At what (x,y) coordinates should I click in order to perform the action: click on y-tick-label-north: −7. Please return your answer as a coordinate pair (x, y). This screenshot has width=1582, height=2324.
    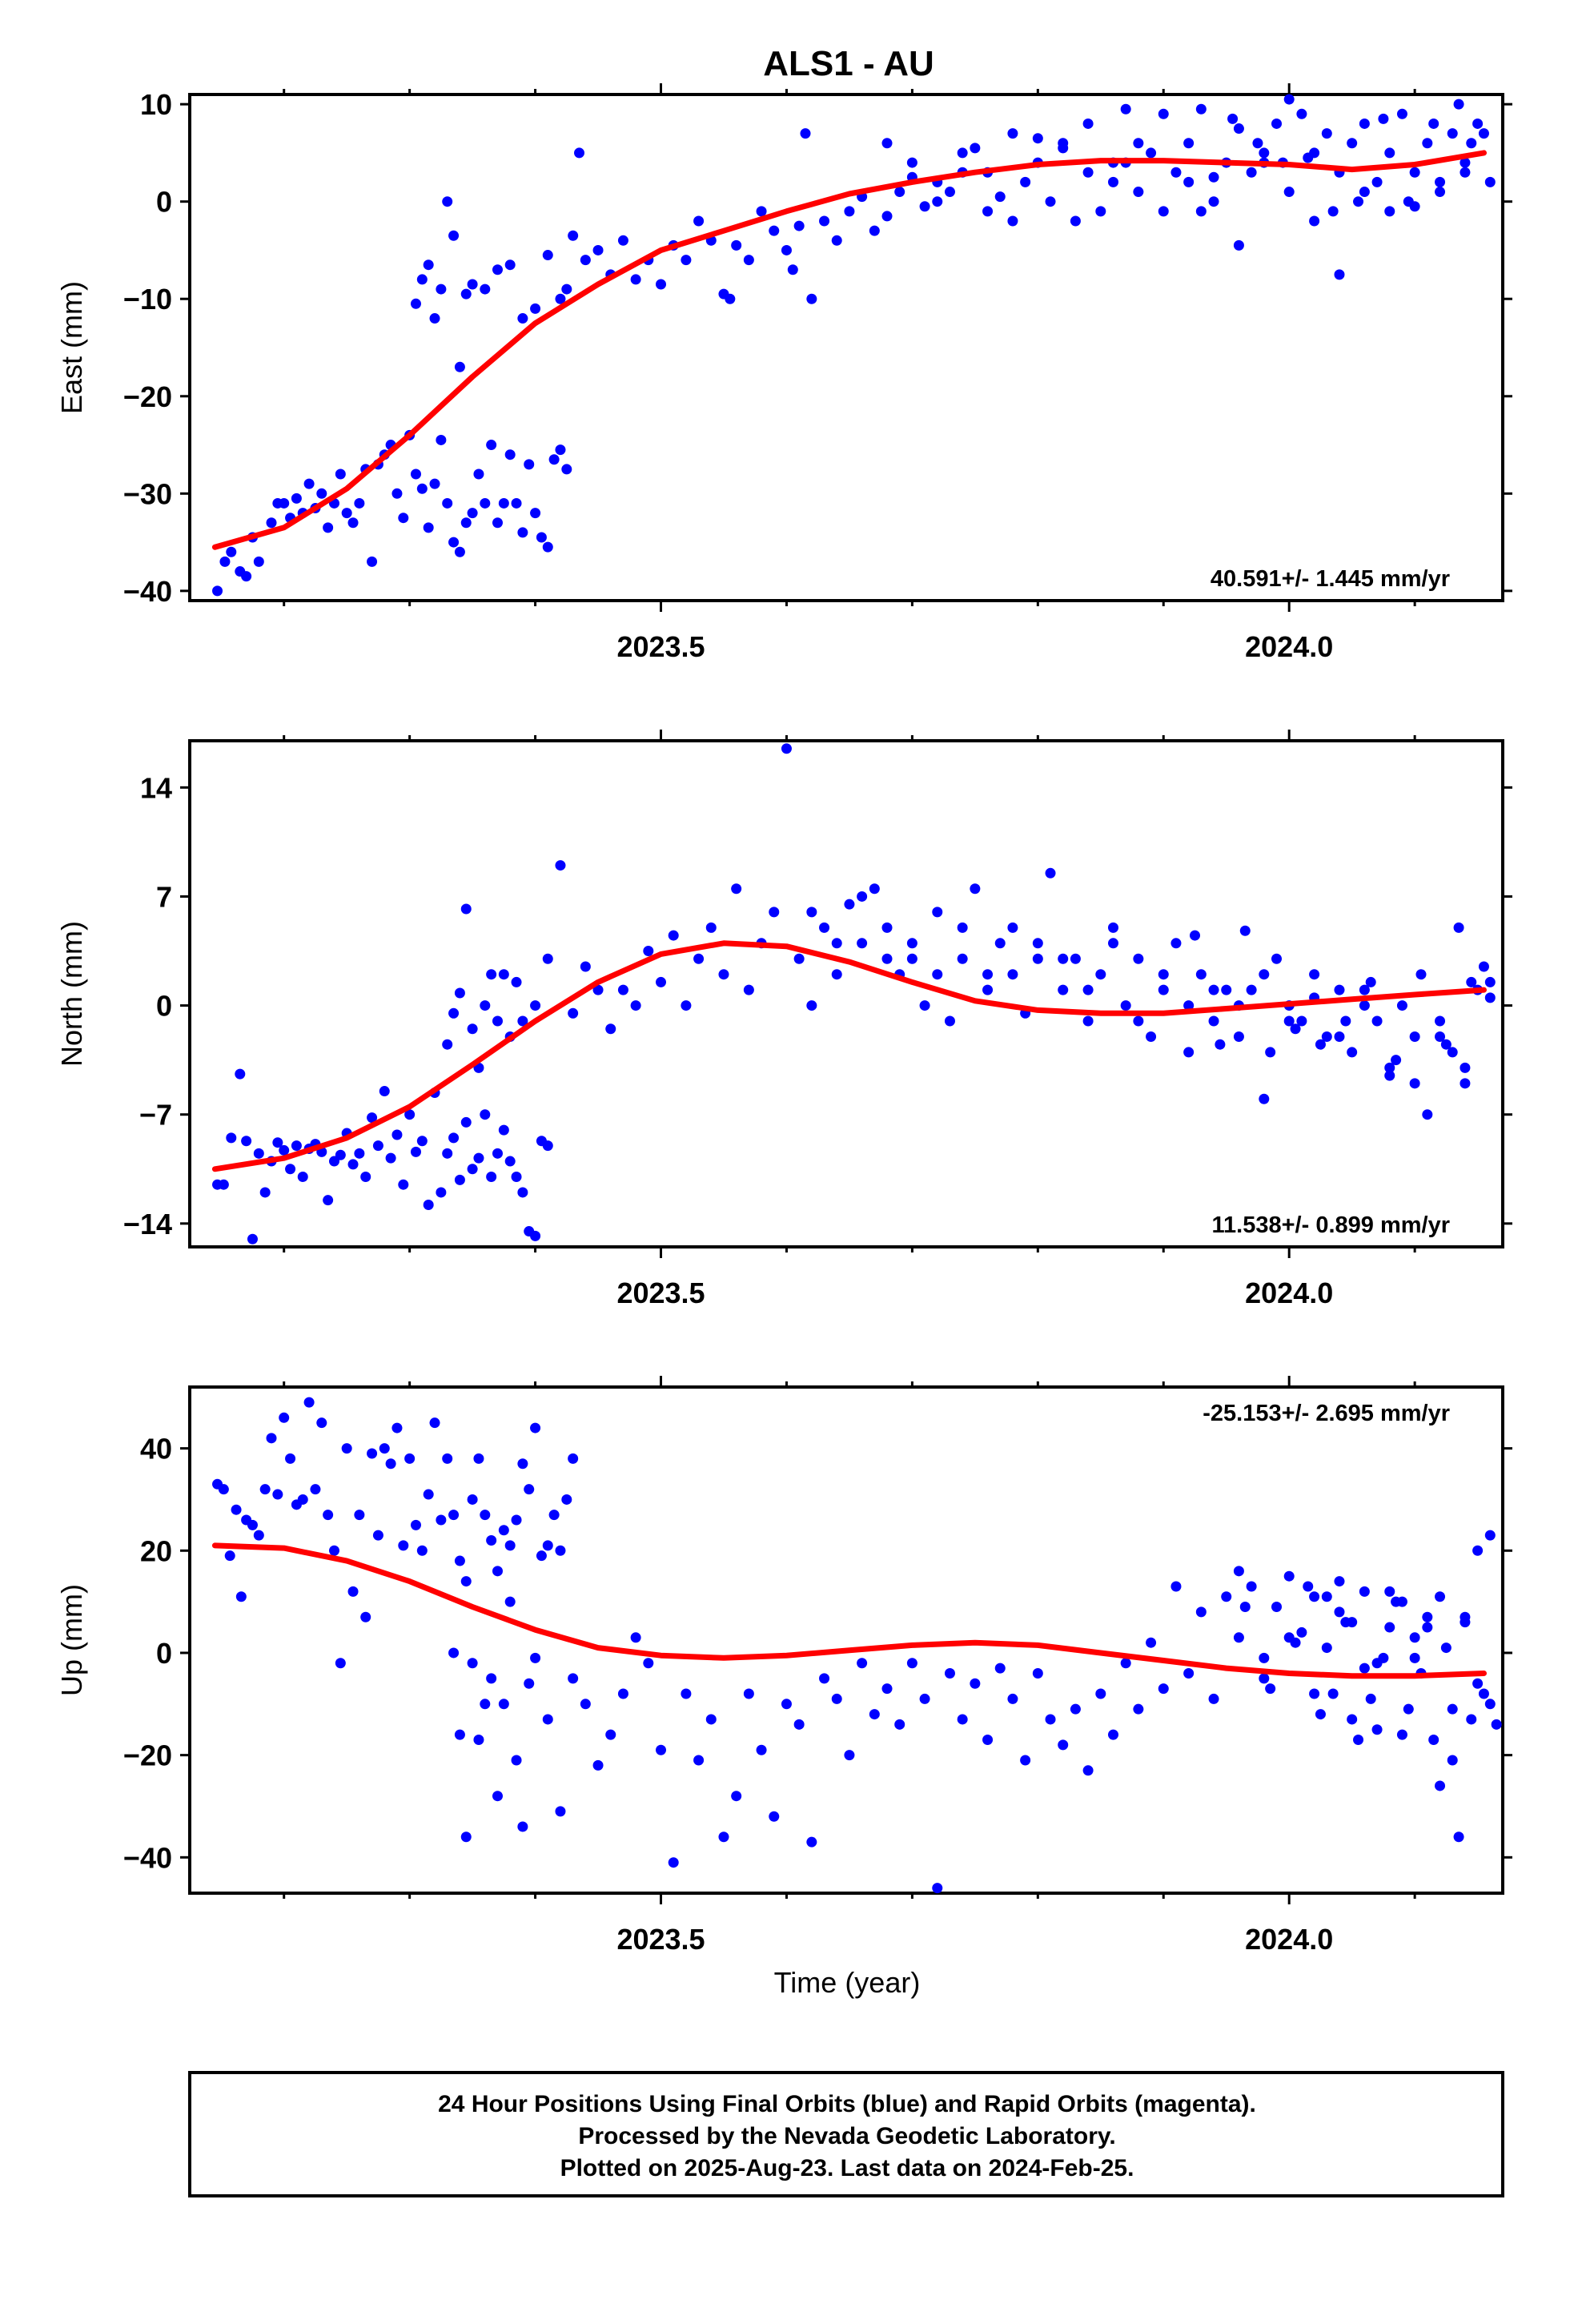
    Looking at the image, I should click on (155, 1115).